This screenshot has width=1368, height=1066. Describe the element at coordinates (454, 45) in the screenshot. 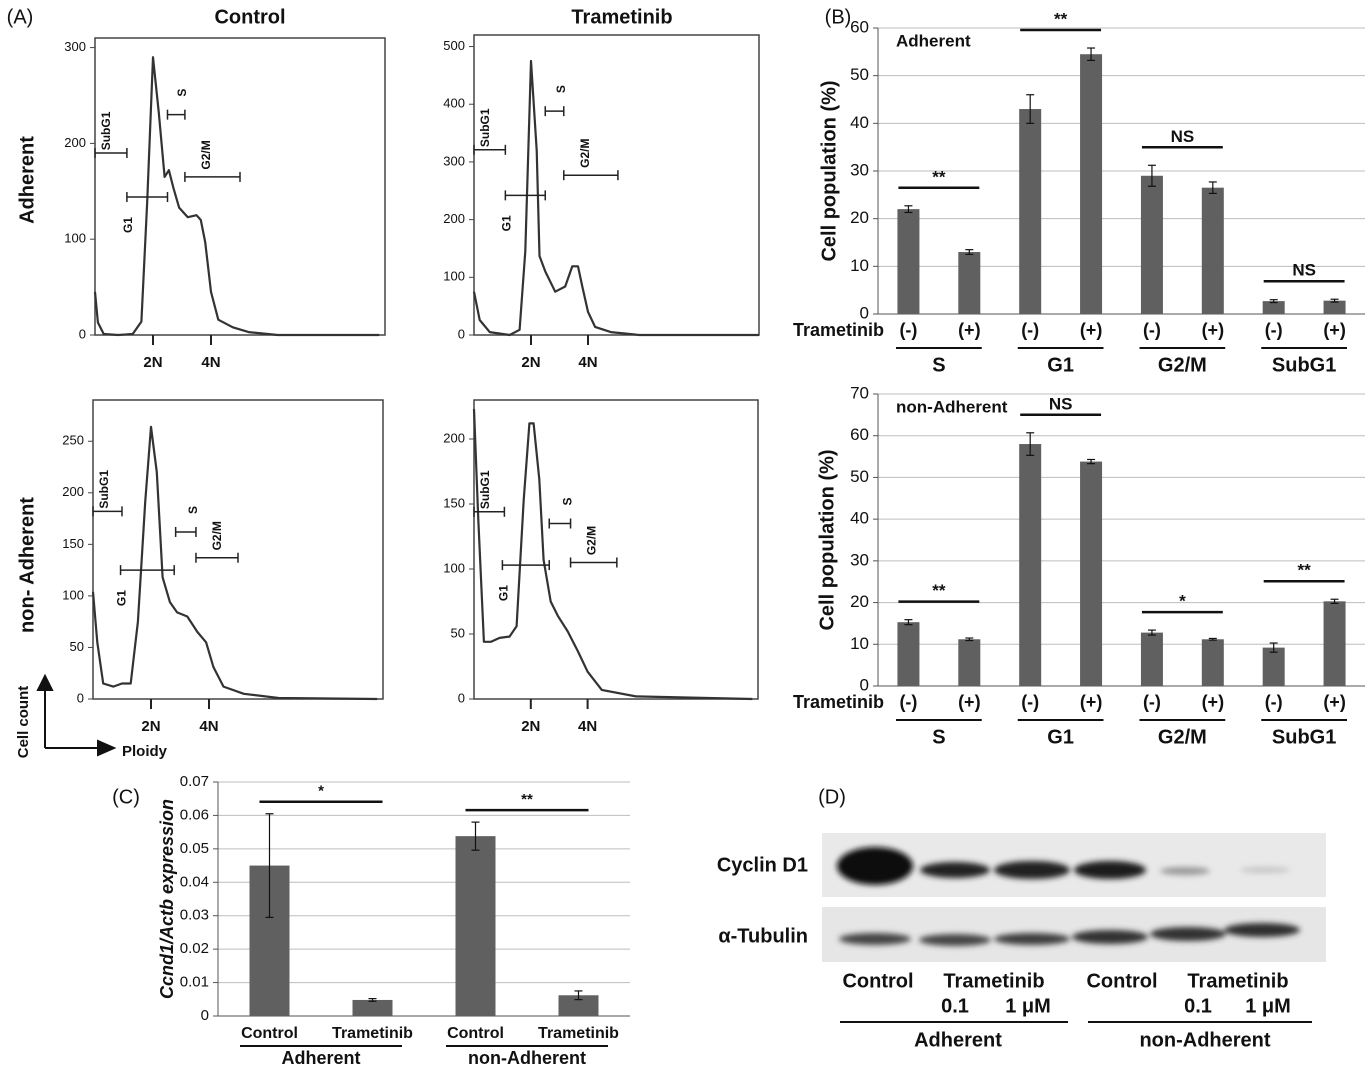

I see `y-tick-label: 500` at that location.